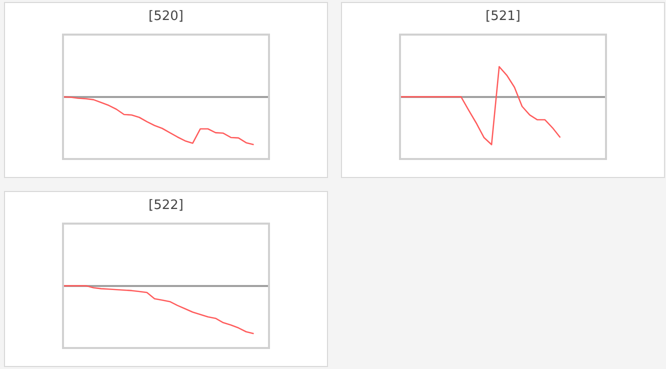 The height and width of the screenshot is (369, 666). Describe the element at coordinates (166, 206) in the screenshot. I see `chart-title: [522]` at that location.